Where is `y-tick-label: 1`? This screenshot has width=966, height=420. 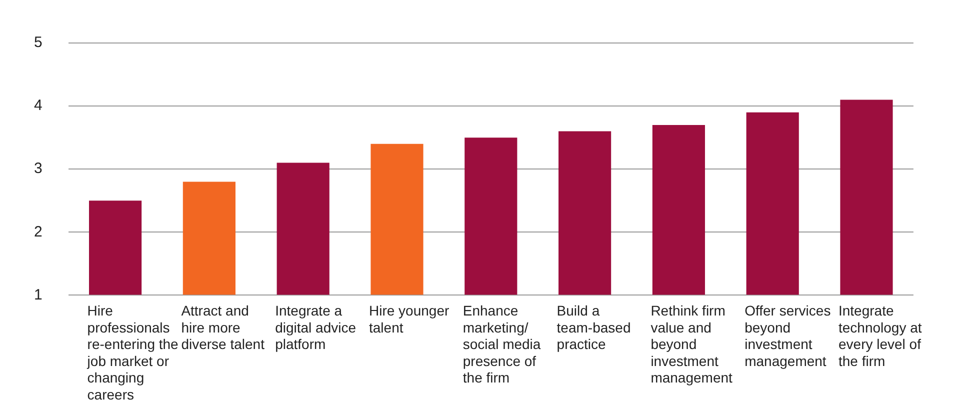
y-tick-label: 1 is located at coordinates (38, 295).